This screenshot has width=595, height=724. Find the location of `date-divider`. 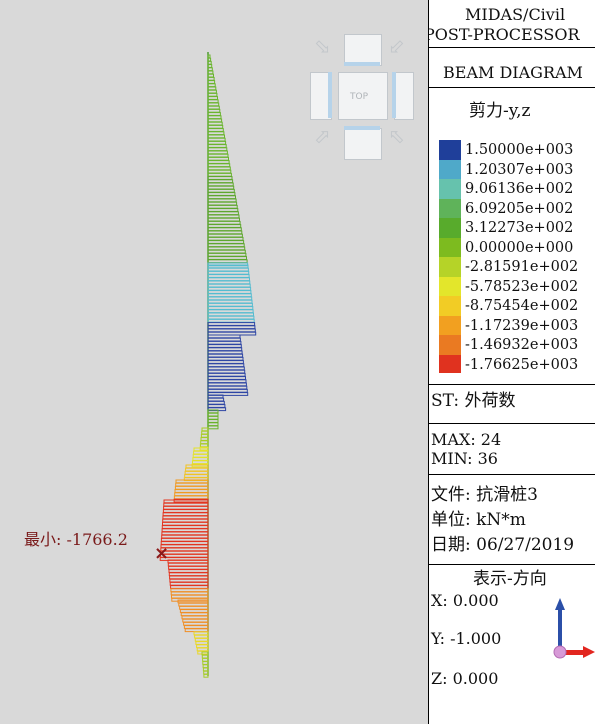

date-divider is located at coordinates (512, 564).